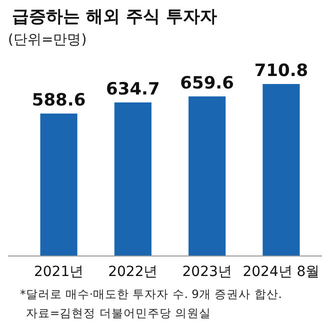 Image resolution: width=333 pixels, height=332 pixels. I want to click on data-label: 659.6, so click(207, 83).